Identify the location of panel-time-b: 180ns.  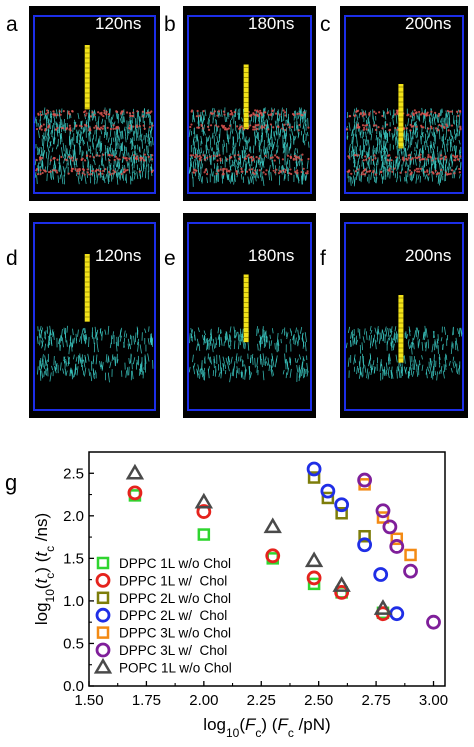
(271, 23).